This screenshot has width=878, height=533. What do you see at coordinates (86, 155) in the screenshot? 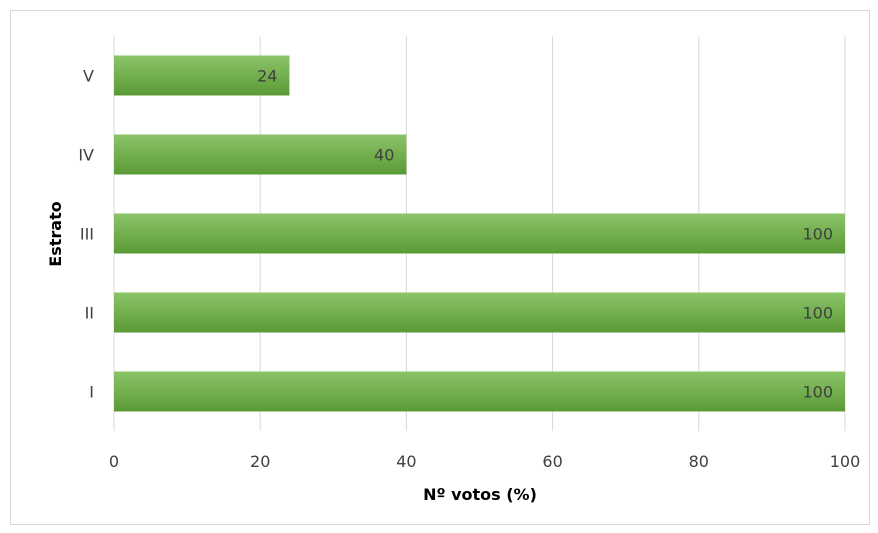
I see `category-label-IV: IV` at bounding box center [86, 155].